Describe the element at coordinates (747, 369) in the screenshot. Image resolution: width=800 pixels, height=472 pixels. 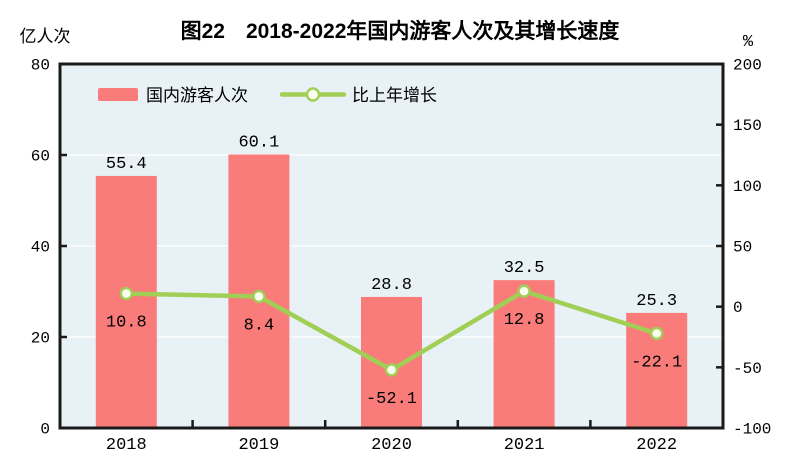
I see `right-tick-label--50: -50` at that location.